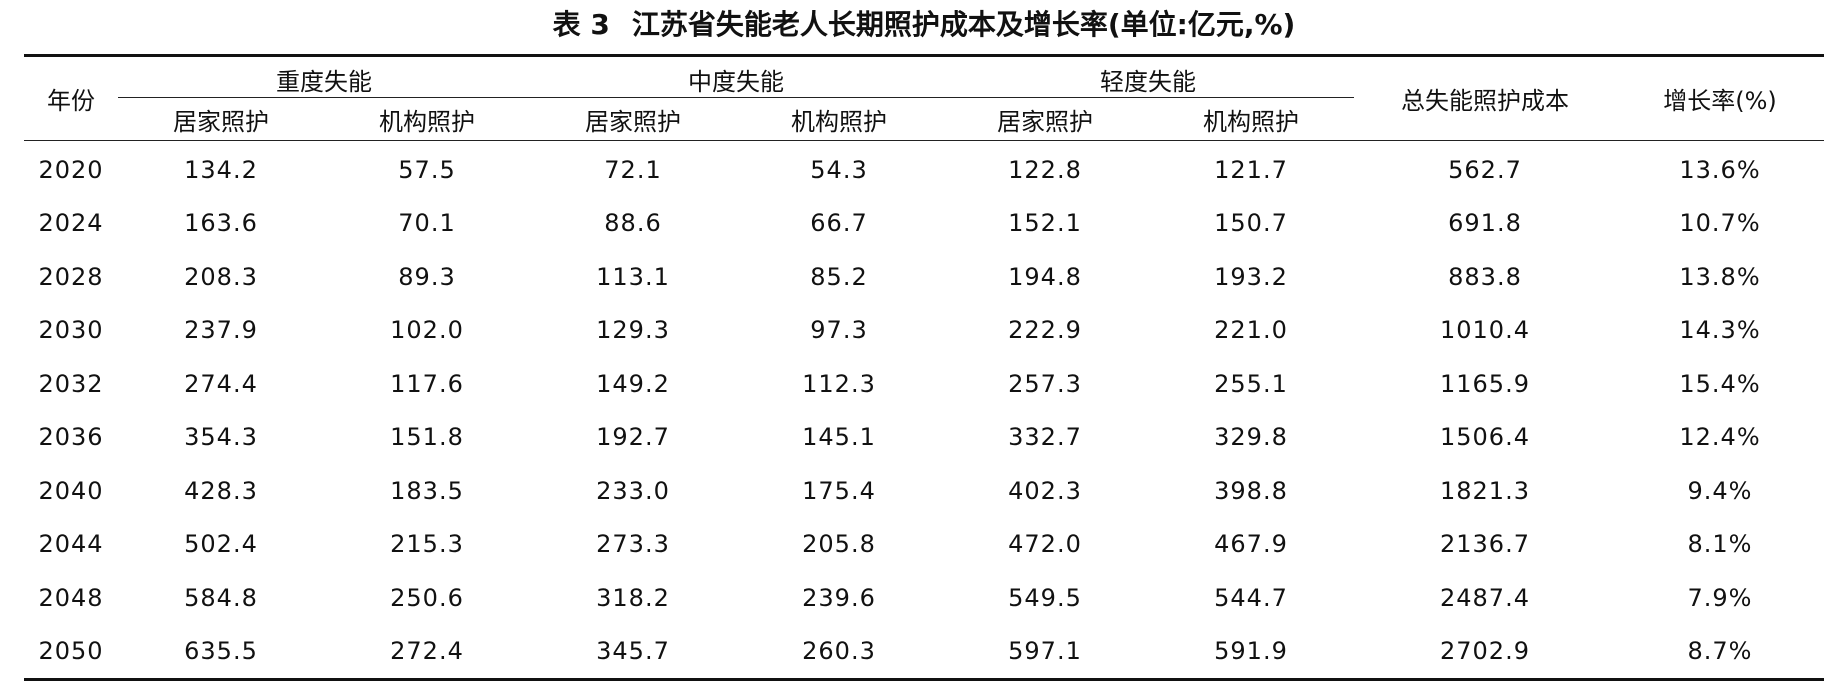 Image resolution: width=1848 pixels, height=685 pixels. I want to click on header-severe-institution: 机构照护, so click(427, 119).